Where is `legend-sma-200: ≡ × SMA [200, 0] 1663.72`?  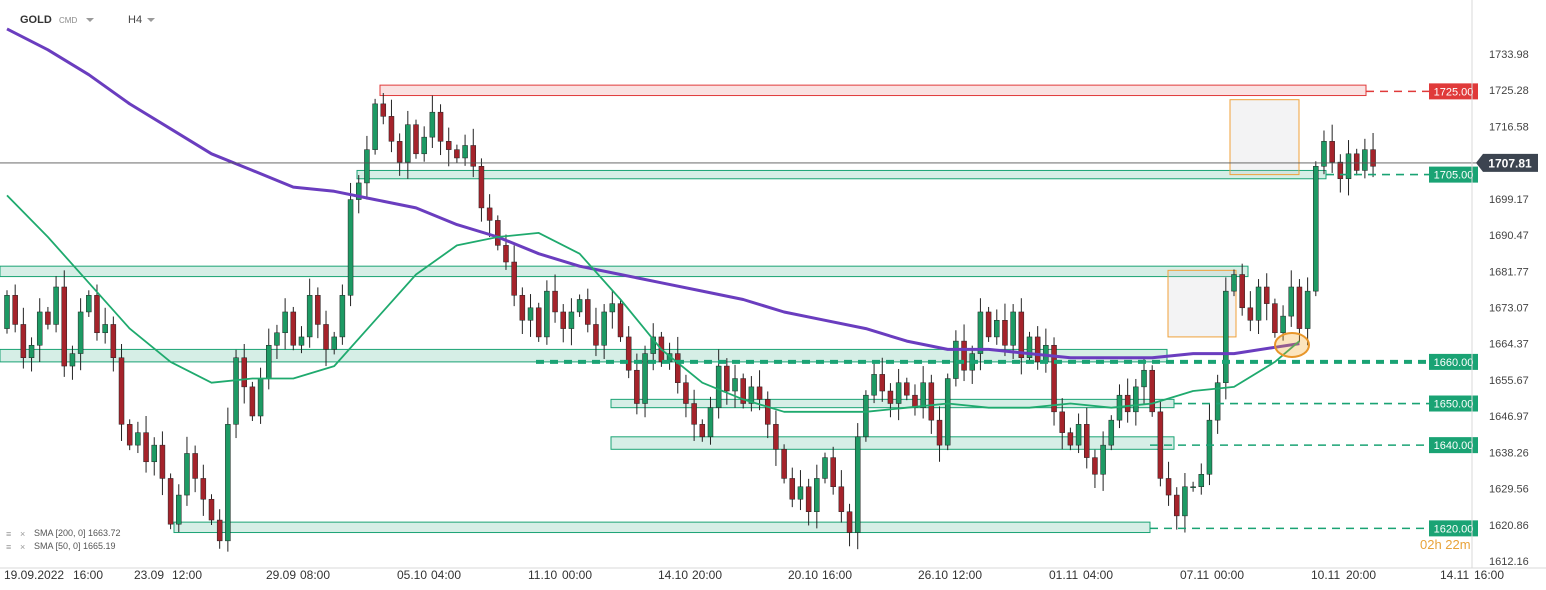
legend-sma-200: ≡ × SMA [200, 0] 1663.72 is located at coordinates (63, 533).